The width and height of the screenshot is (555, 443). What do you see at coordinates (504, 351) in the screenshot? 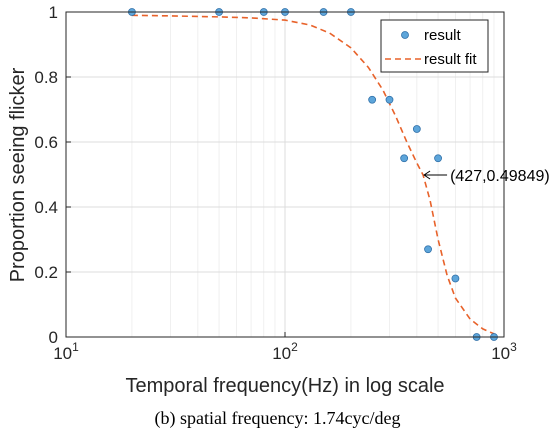
I see `x-tick-label: 10³` at bounding box center [504, 351].